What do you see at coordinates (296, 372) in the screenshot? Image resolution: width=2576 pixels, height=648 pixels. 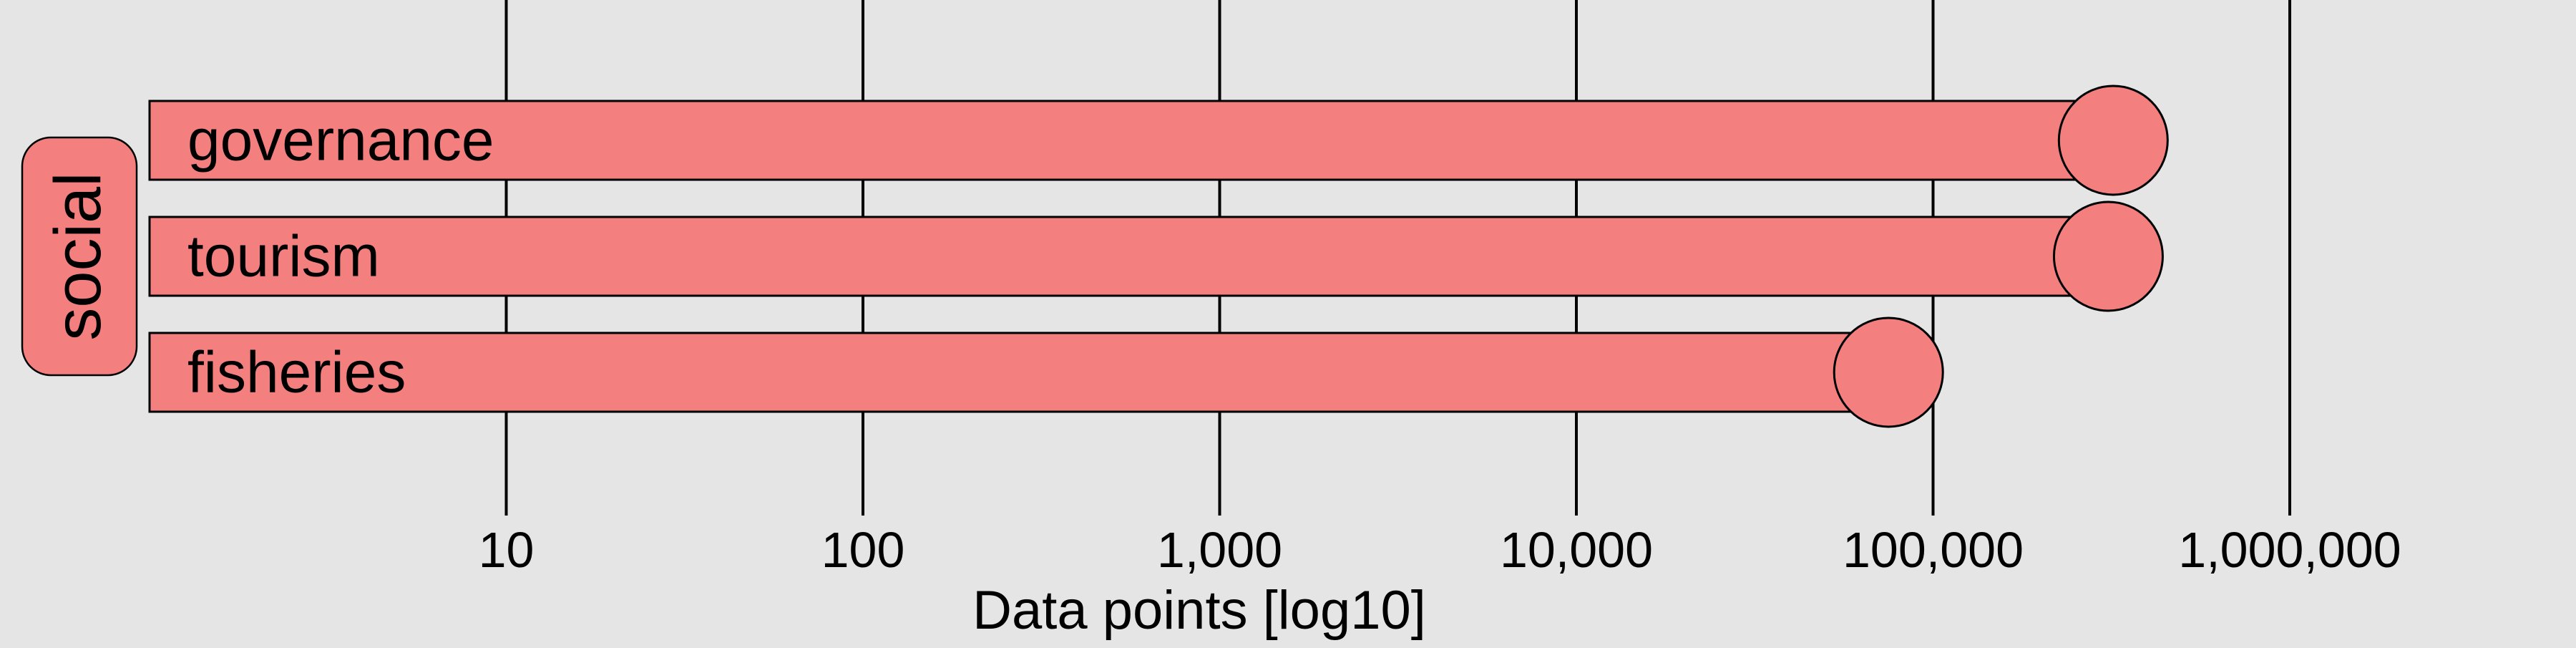 I see `category-label-fisheries: fisheries` at bounding box center [296, 372].